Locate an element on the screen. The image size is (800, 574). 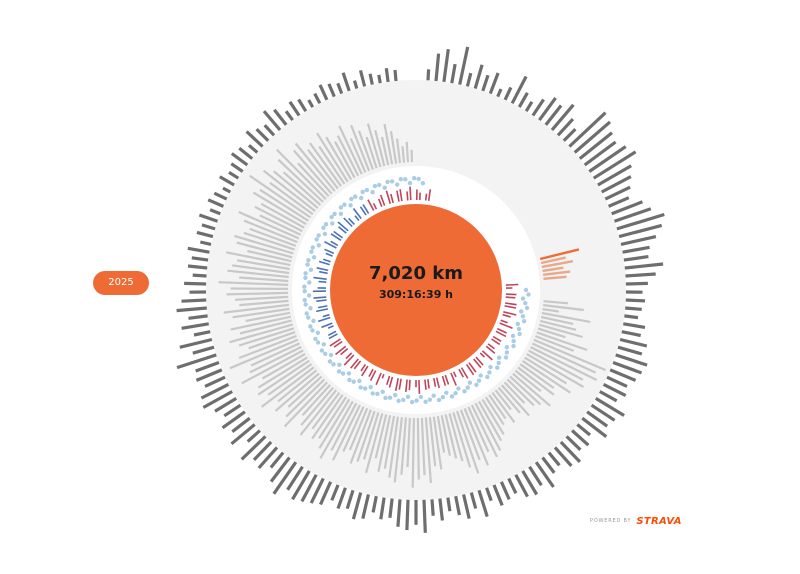
center-total-disc is located at coordinates (416, 290).